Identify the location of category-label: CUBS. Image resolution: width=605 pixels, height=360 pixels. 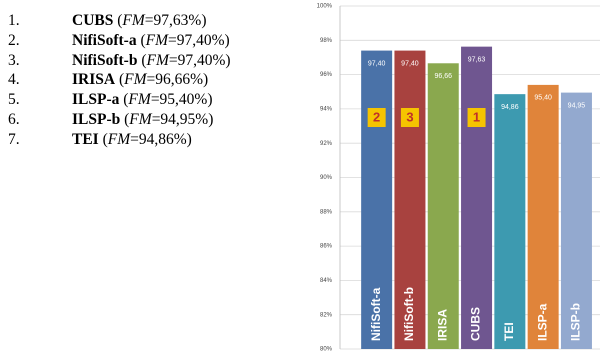
(476, 324).